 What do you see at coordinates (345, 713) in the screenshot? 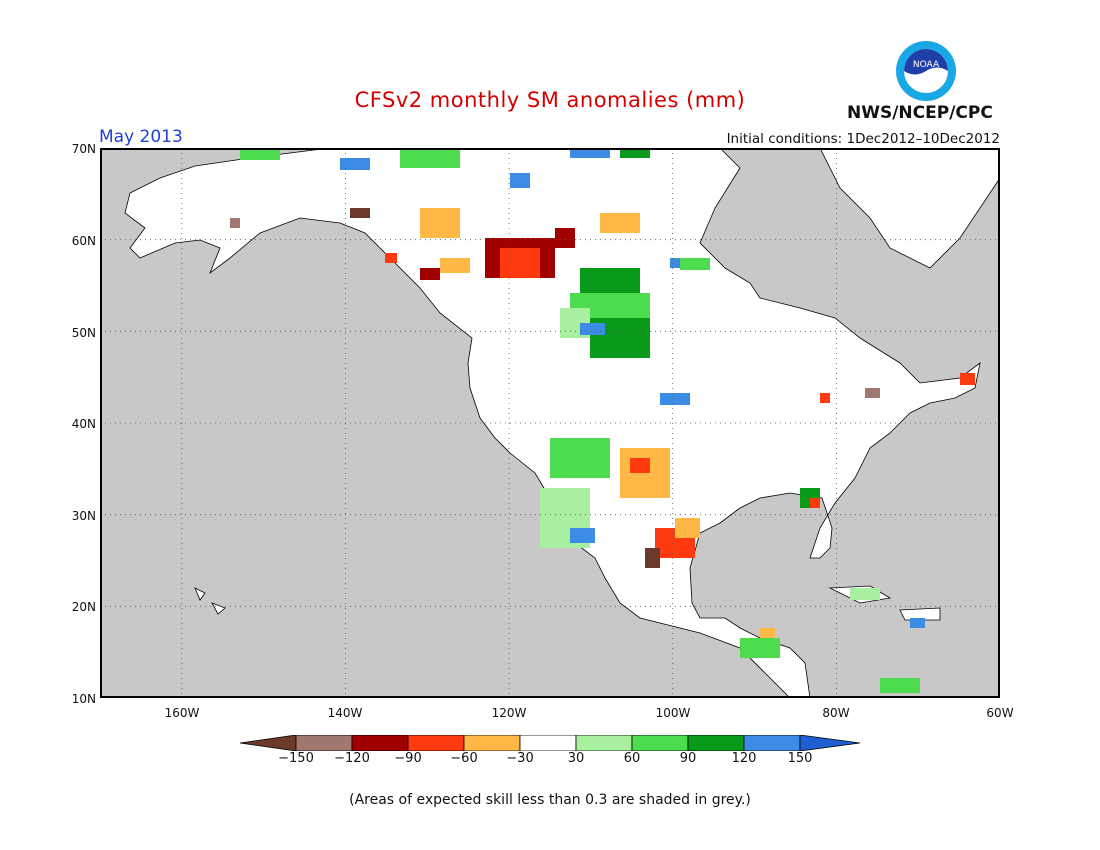
I see `lon-label-140w: 140W` at bounding box center [345, 713].